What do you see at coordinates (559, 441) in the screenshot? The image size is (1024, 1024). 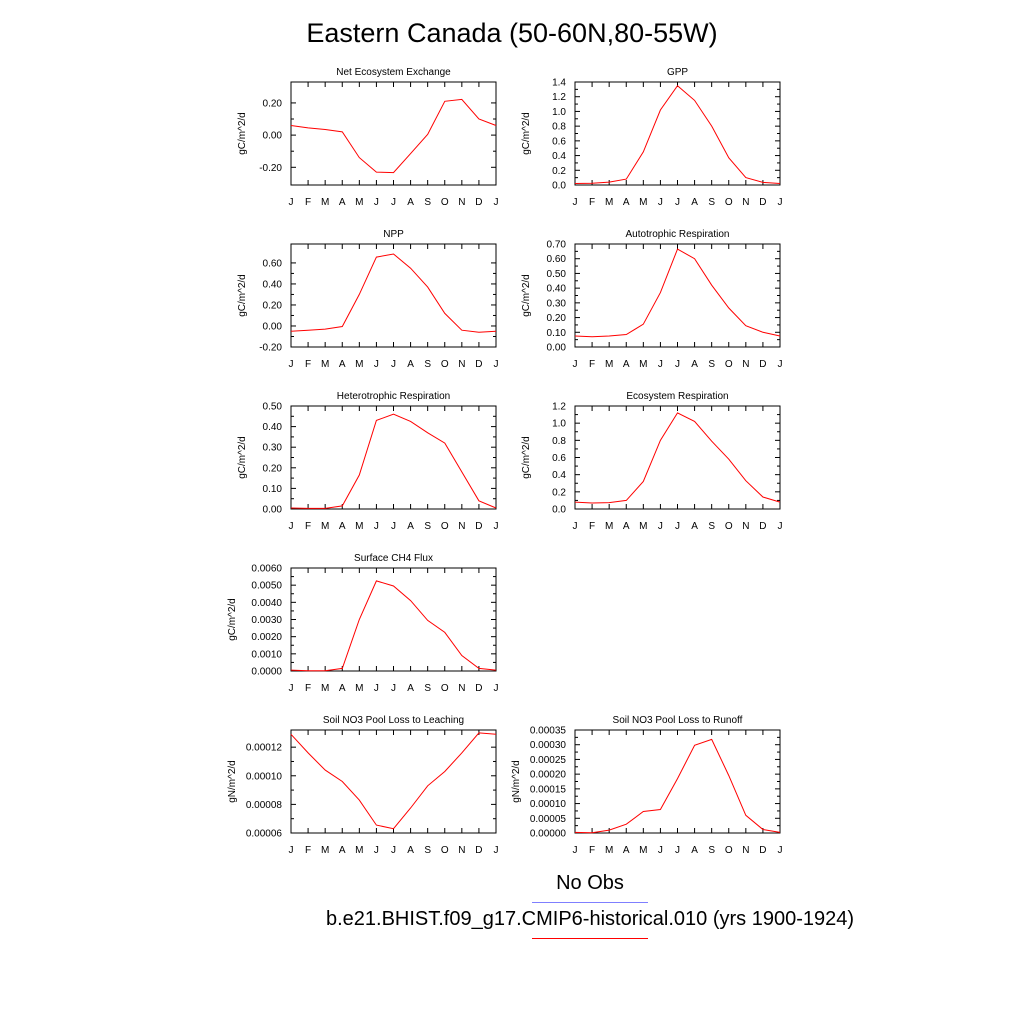 I see `y-tick-label: 0.8` at bounding box center [559, 441].